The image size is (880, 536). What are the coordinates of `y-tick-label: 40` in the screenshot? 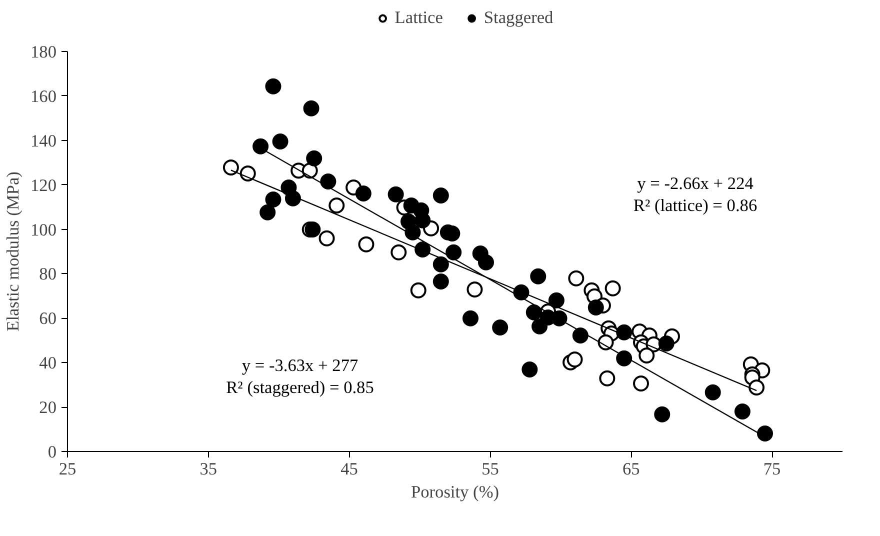 It's located at (47, 363).